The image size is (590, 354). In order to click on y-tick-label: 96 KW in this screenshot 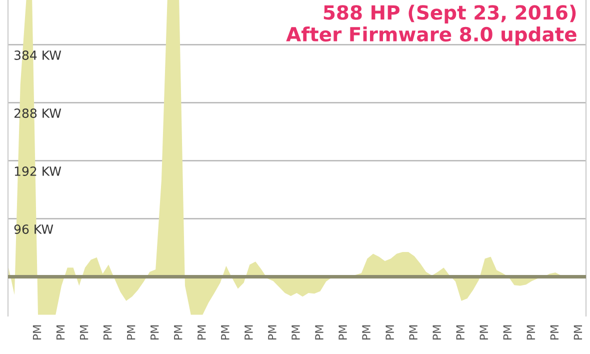, I will do `click(34, 229)`.